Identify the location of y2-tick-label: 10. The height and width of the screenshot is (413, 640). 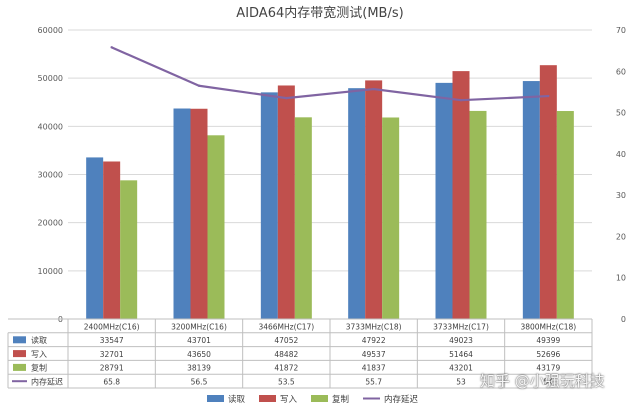
(621, 278).